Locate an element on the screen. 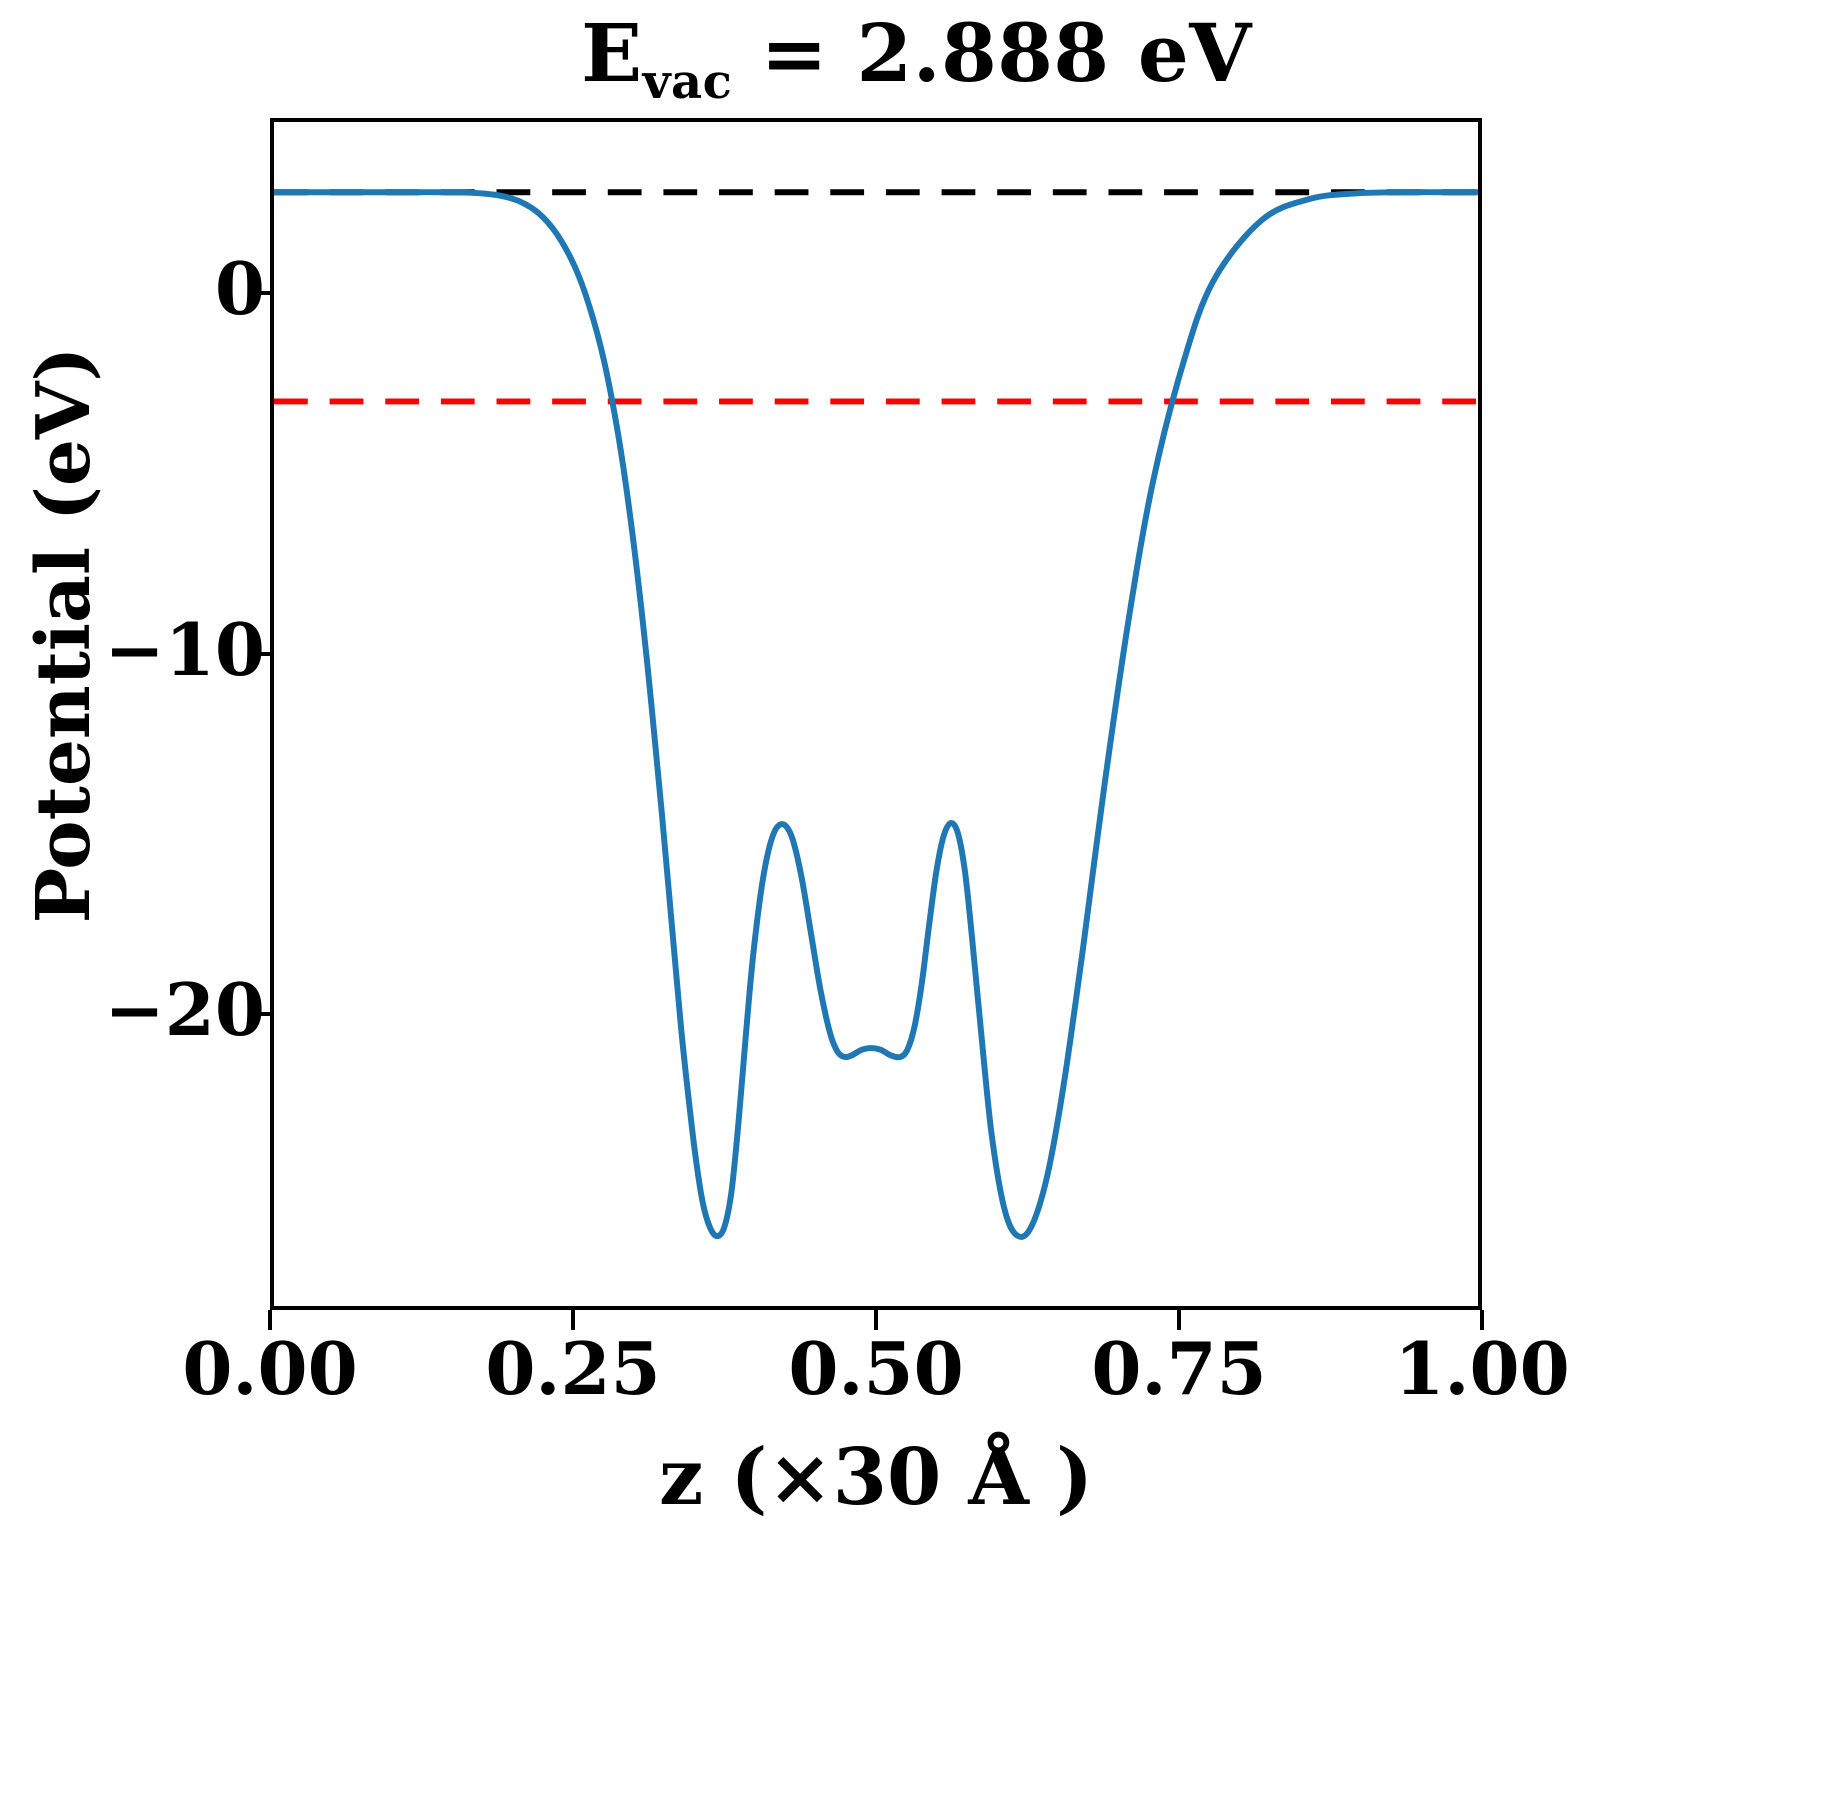 The height and width of the screenshot is (1794, 1833). x-tick-label-1: 0.25 is located at coordinates (573, 1368).